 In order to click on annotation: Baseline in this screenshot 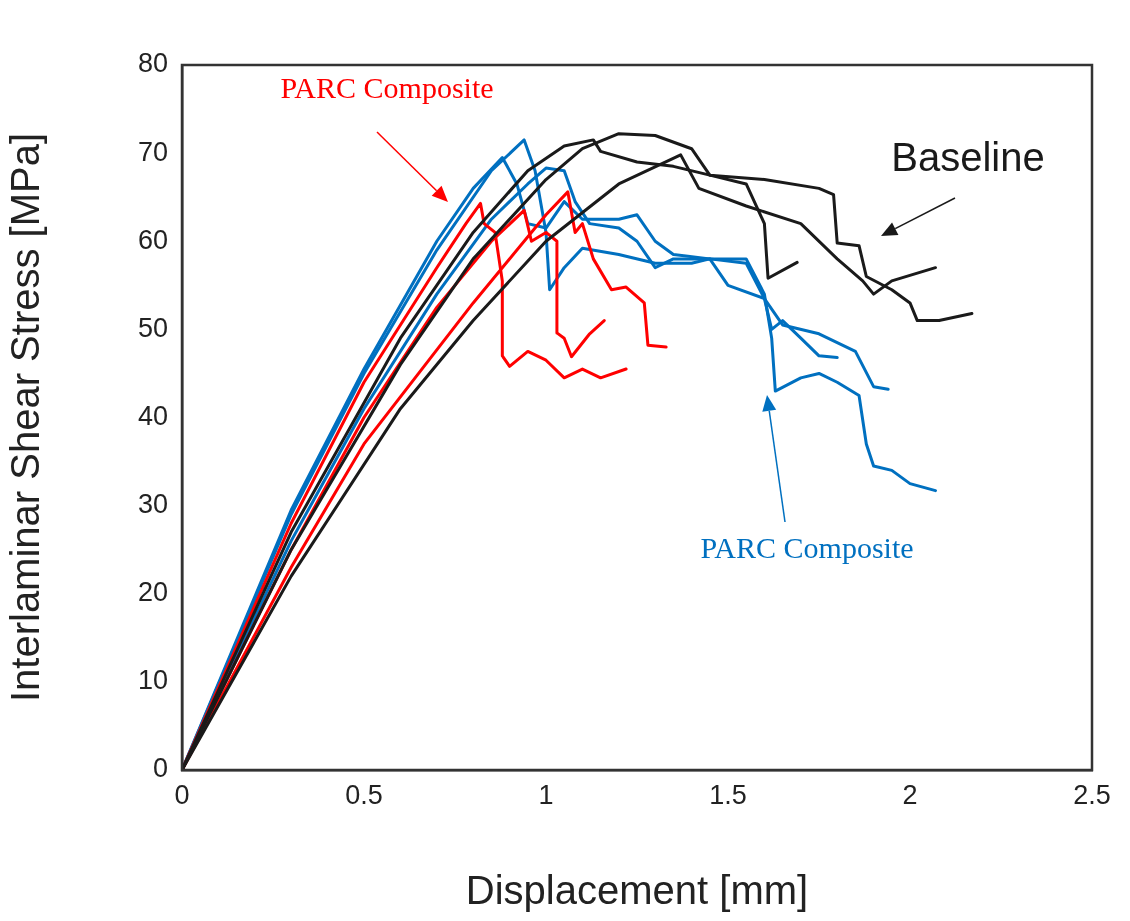, I will do `click(968, 157)`.